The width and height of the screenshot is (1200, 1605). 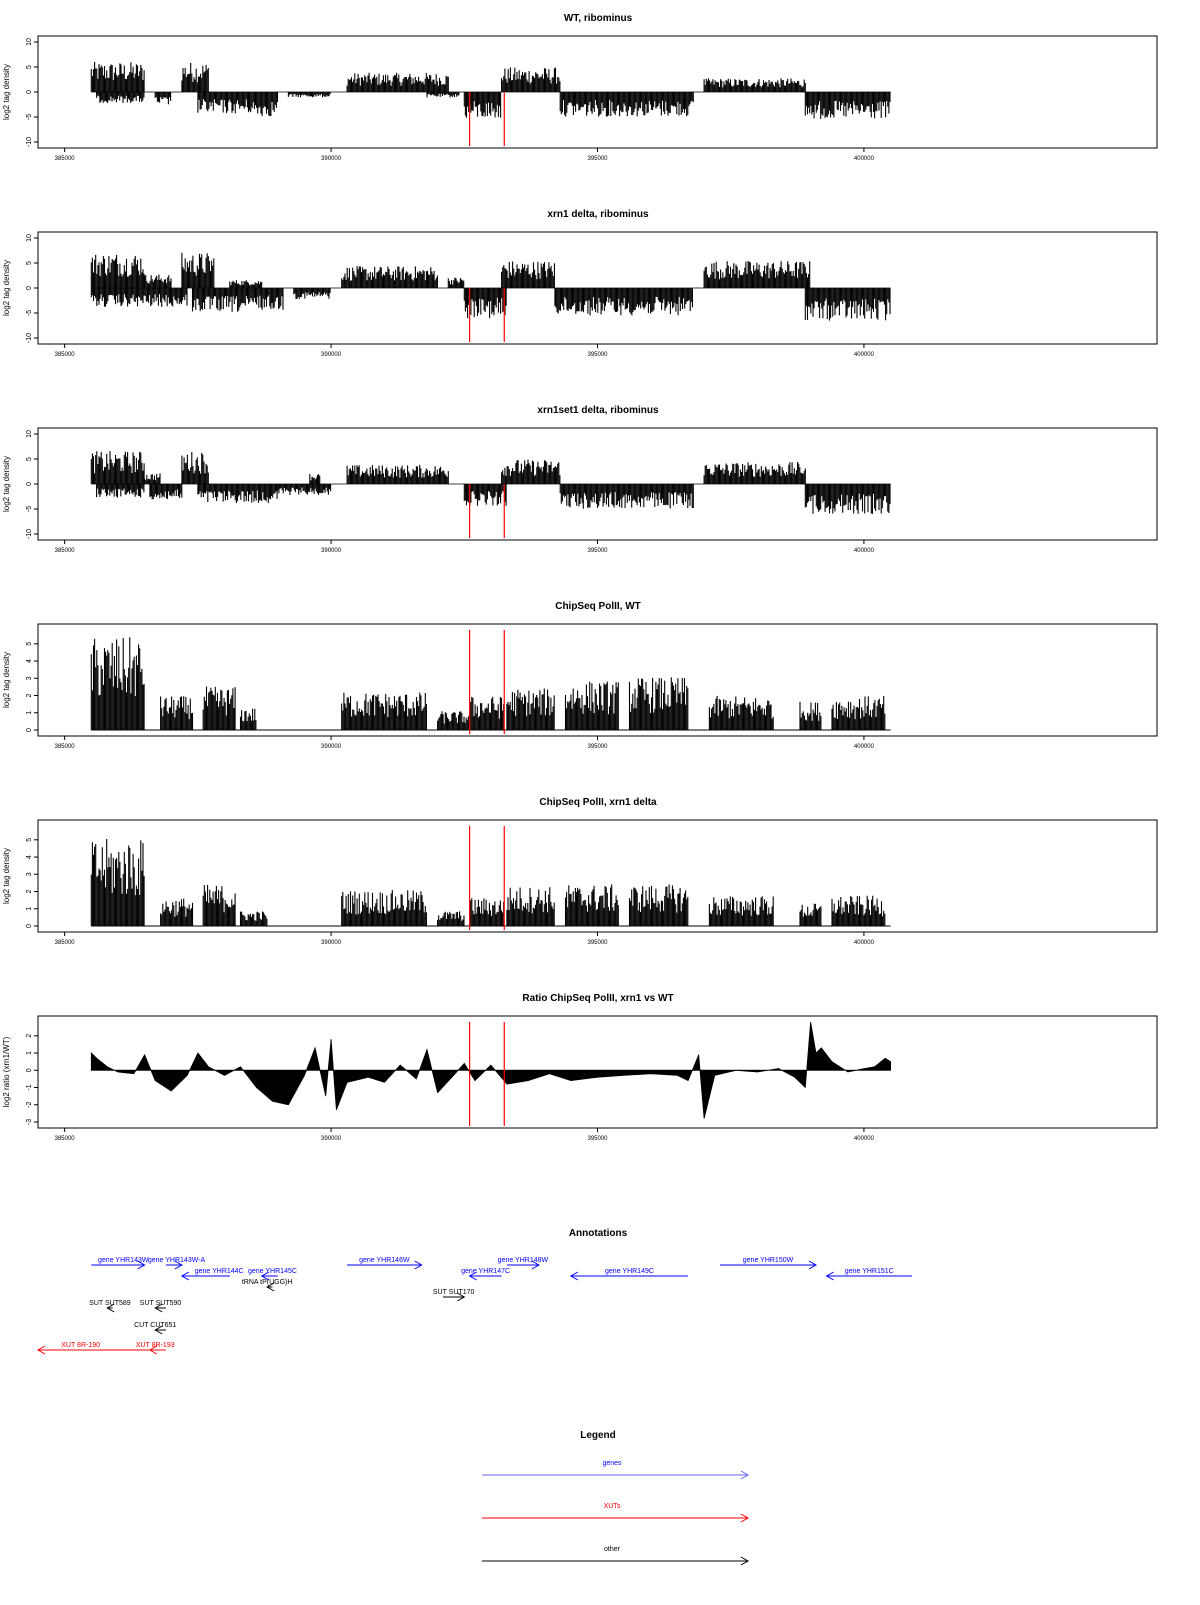 I want to click on y-tick-label: -3, so click(x=29, y=1122).